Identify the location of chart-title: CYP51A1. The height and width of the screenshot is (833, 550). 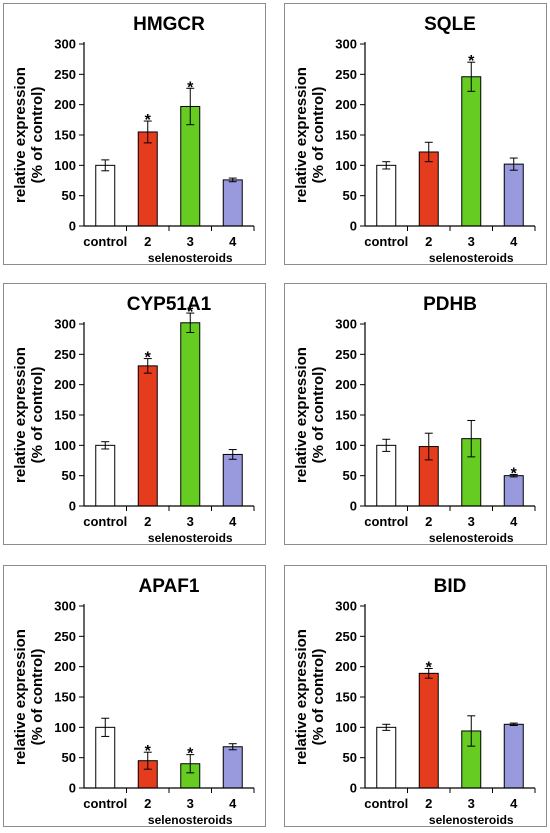
(169, 304).